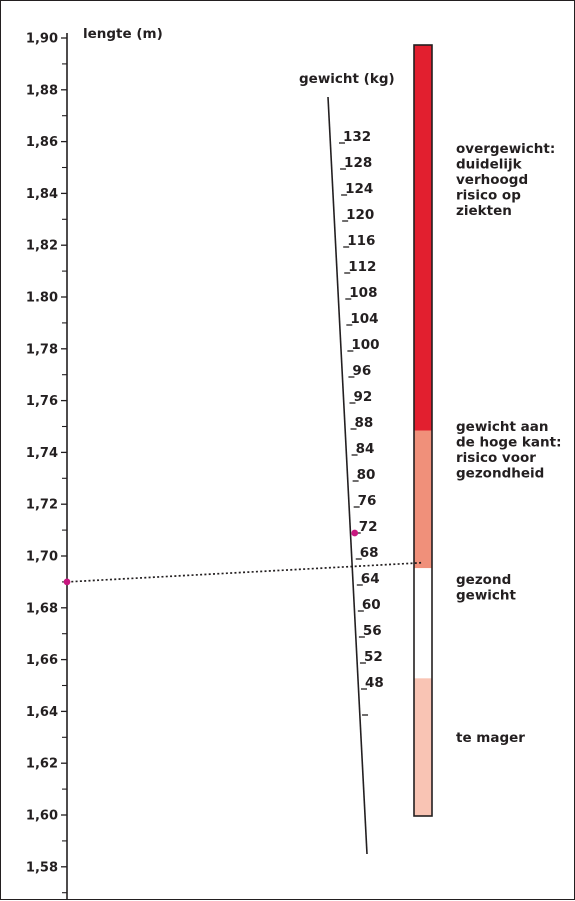  Describe the element at coordinates (492, 180) in the screenshot. I see `bmi-zone-label: verhoogd` at that location.